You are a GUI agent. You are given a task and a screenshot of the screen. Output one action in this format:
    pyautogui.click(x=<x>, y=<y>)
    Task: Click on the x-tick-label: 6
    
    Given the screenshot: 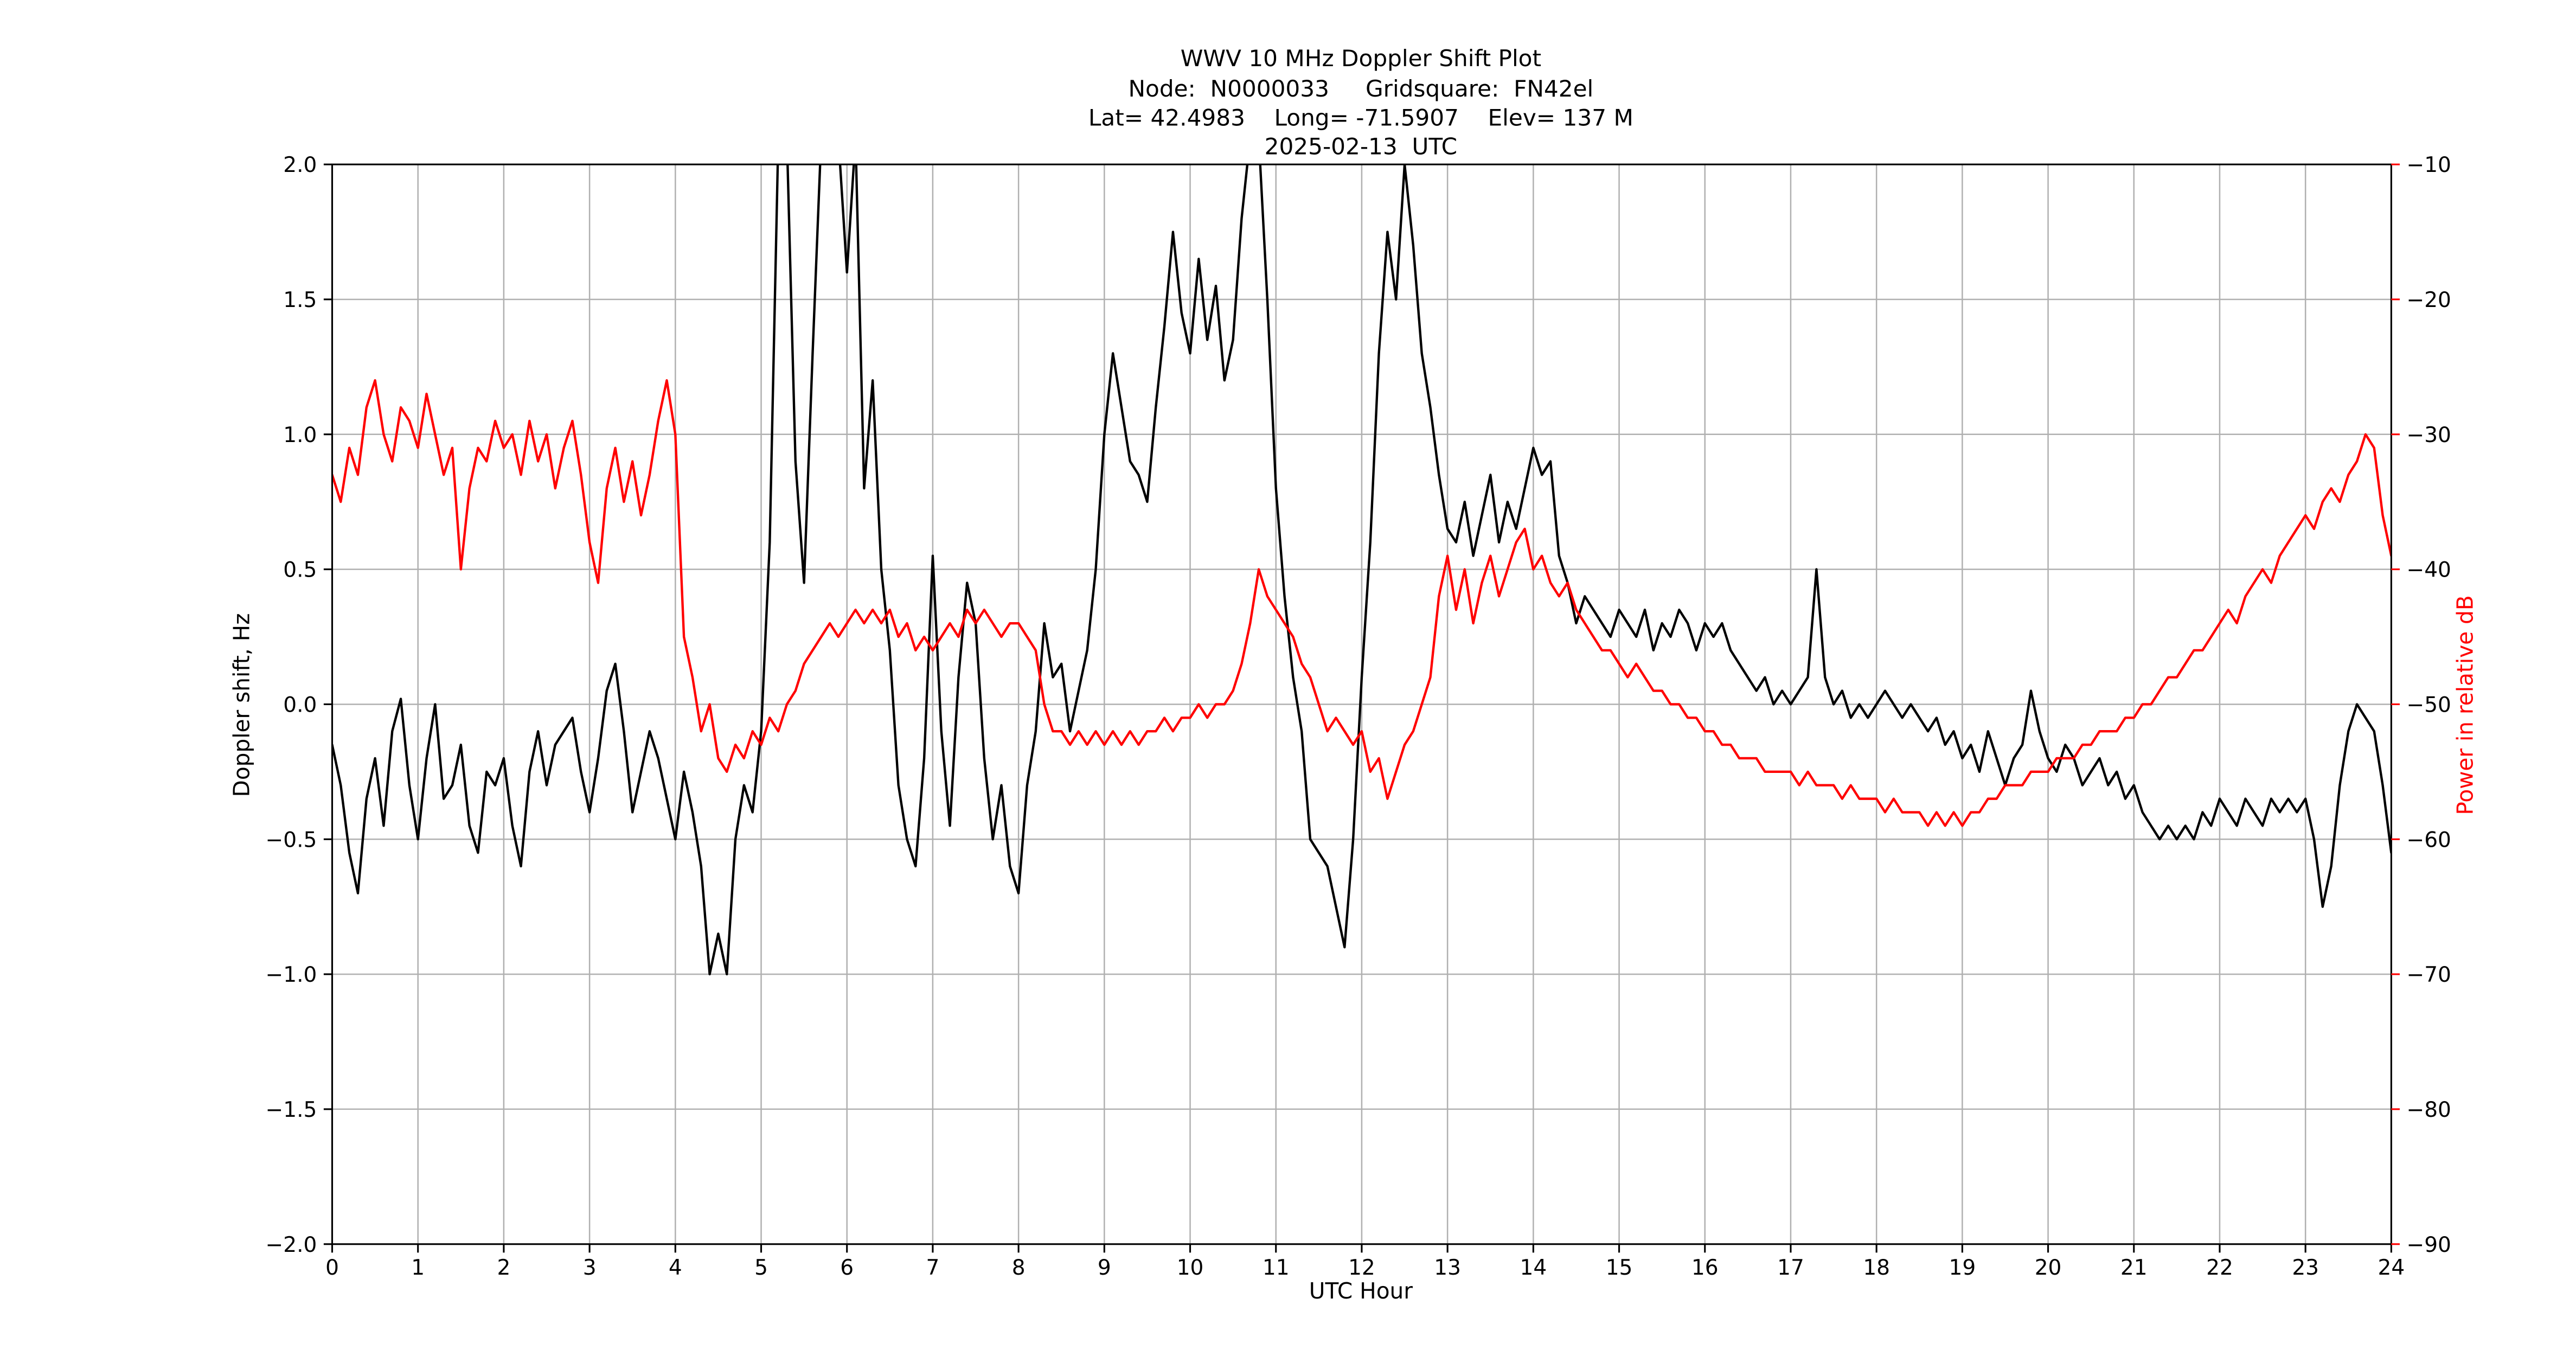 What is the action you would take?
    pyautogui.click(x=847, y=1268)
    